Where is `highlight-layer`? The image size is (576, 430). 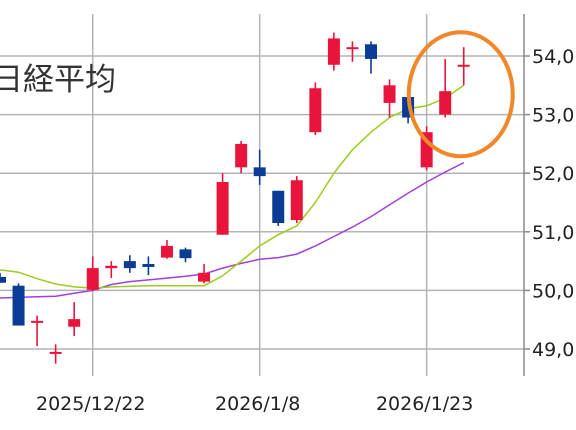
highlight-layer is located at coordinates (460, 94).